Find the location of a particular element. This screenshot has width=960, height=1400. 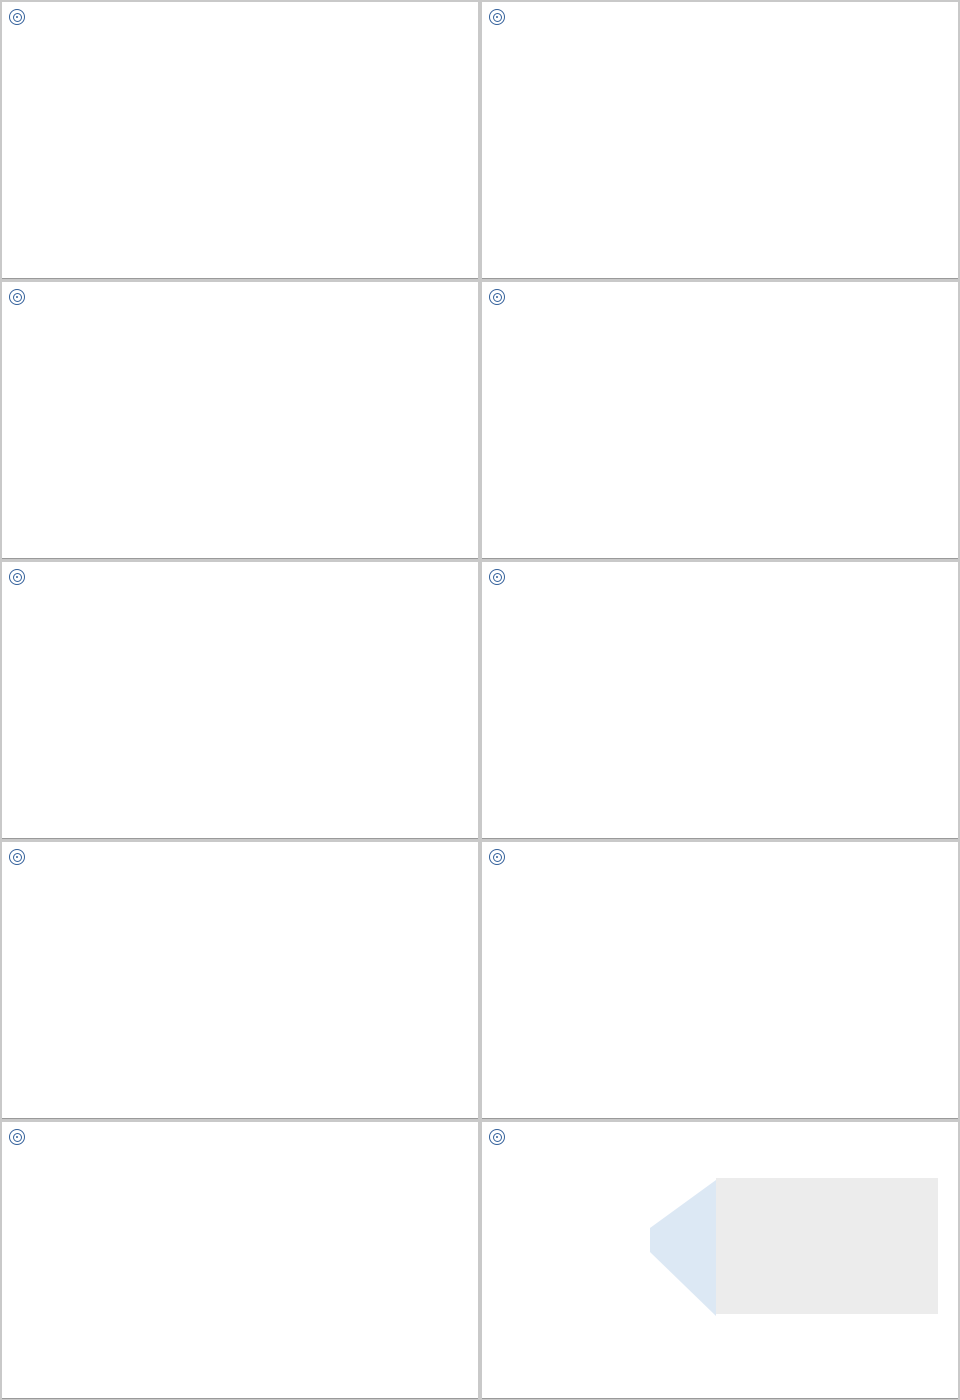

slide-31-donut-and-bars is located at coordinates (720, 1260).